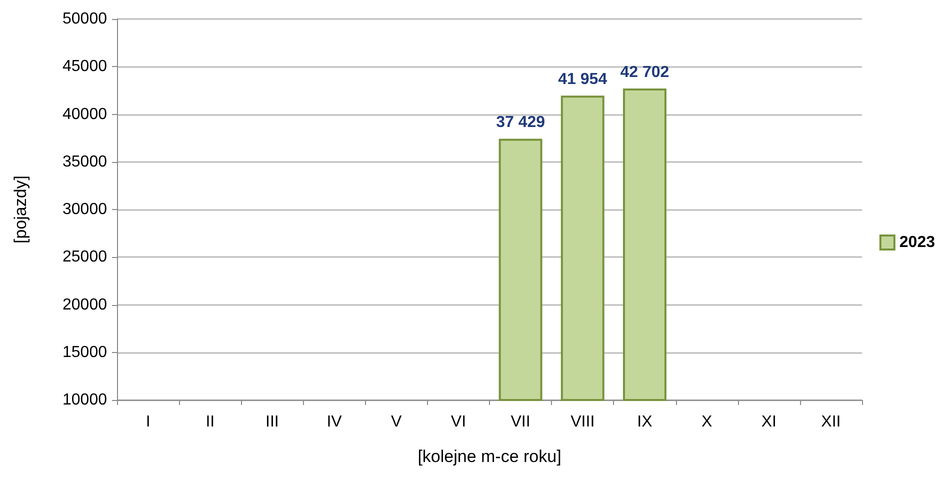 This screenshot has height=485, width=952. What do you see at coordinates (85, 209) in the screenshot?
I see `y-tick-label: 30000` at bounding box center [85, 209].